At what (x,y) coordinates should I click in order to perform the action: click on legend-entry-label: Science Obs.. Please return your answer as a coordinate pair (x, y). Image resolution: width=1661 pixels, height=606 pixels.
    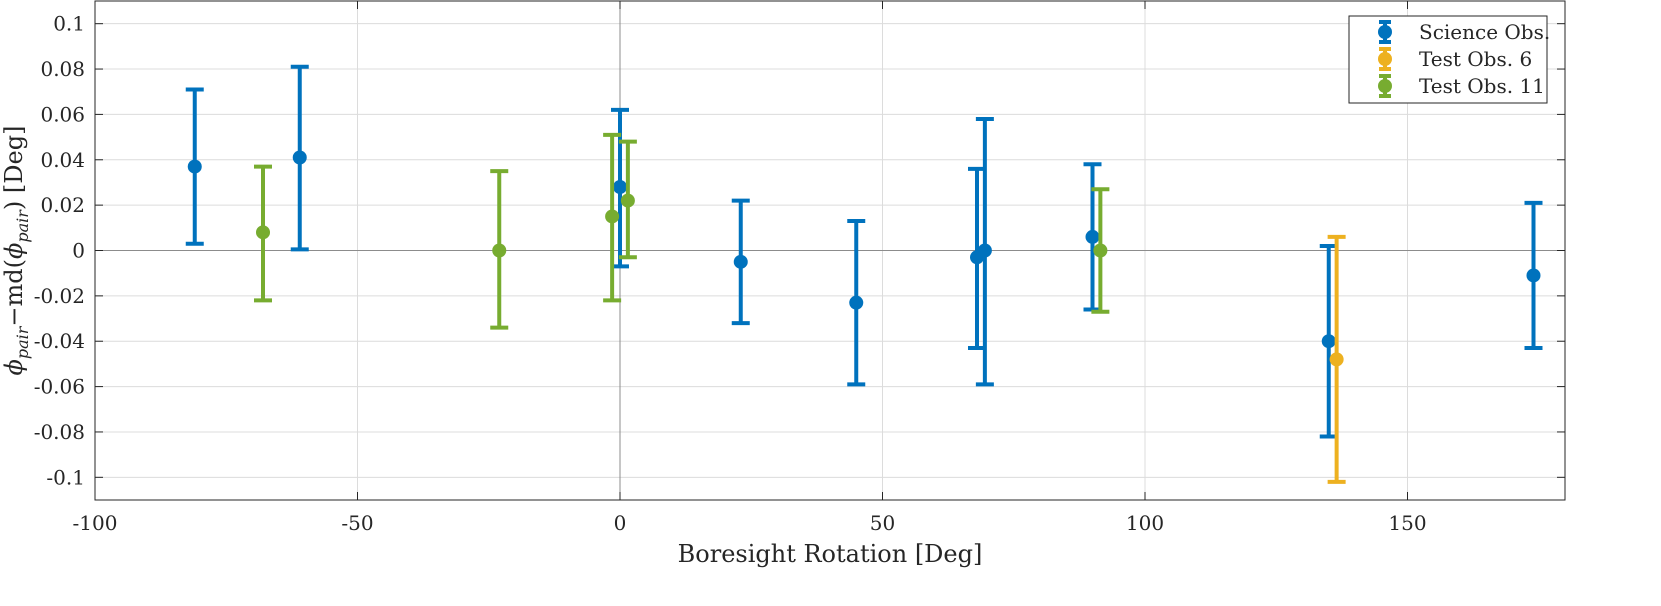
    Looking at the image, I should click on (1484, 32).